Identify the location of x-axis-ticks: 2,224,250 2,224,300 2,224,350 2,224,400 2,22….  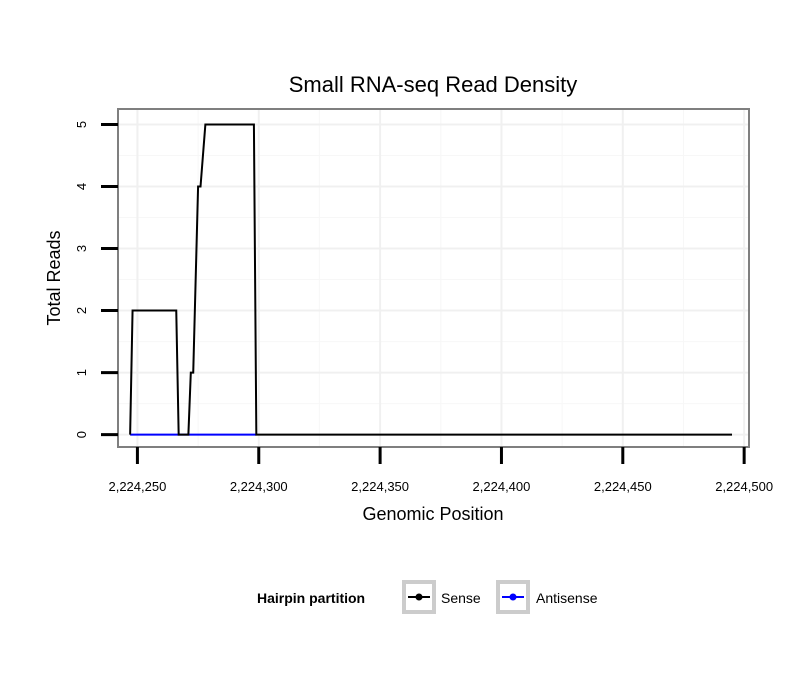
(440, 470).